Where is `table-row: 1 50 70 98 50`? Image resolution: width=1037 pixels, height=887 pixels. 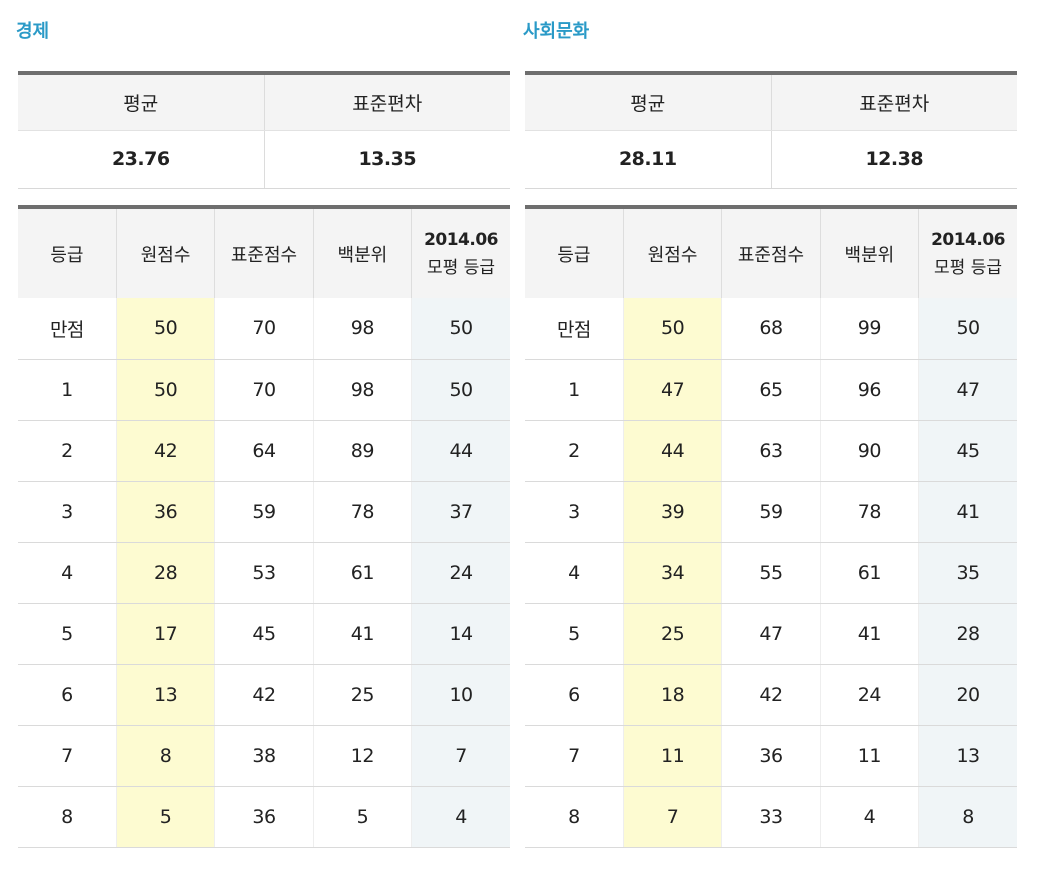 table-row: 1 50 70 98 50 is located at coordinates (264, 390).